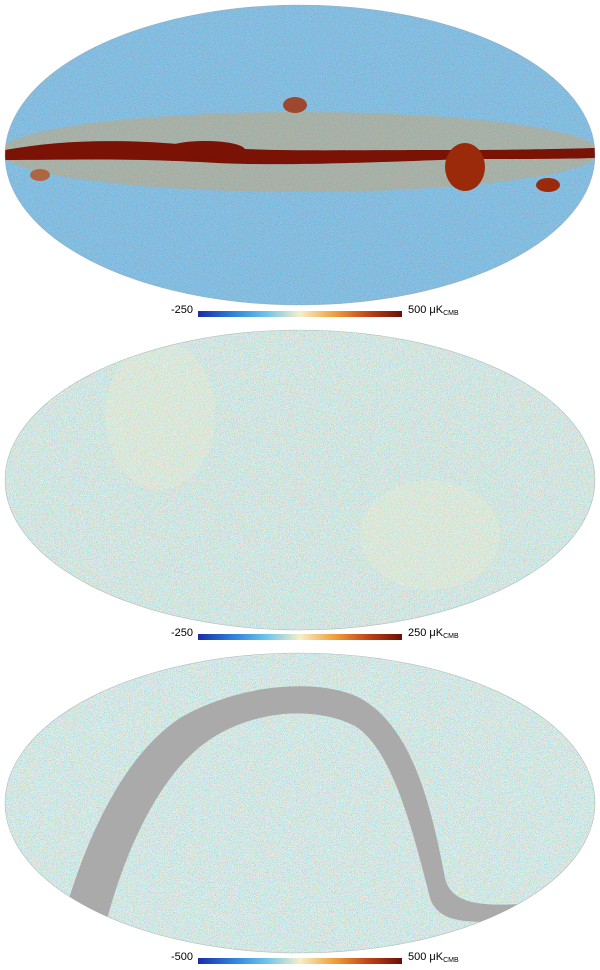  What do you see at coordinates (300, 637) in the screenshot?
I see `colorbar-2-gradient` at bounding box center [300, 637].